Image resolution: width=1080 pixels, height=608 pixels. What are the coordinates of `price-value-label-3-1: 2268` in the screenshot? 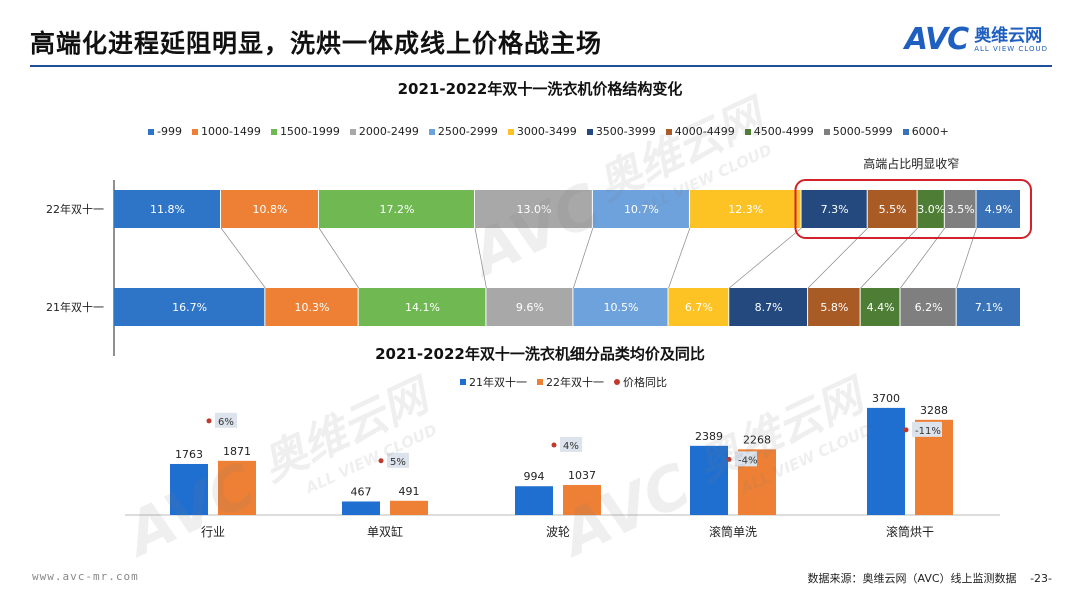 It's located at (757, 439).